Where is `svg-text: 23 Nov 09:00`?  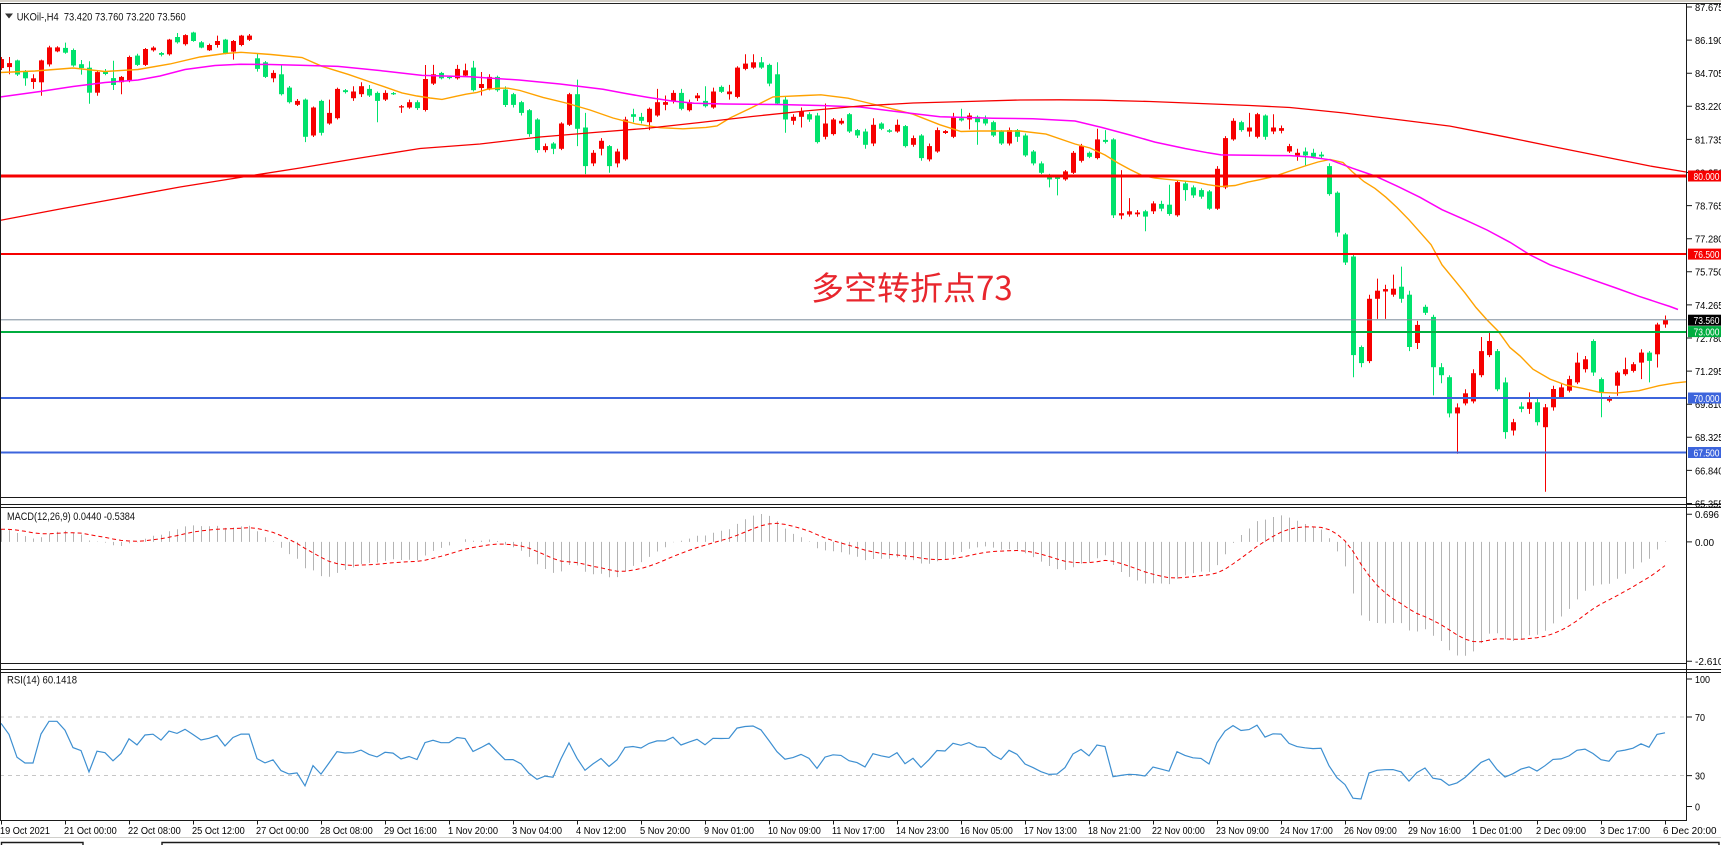 svg-text: 23 Nov 09:00 is located at coordinates (1242, 831).